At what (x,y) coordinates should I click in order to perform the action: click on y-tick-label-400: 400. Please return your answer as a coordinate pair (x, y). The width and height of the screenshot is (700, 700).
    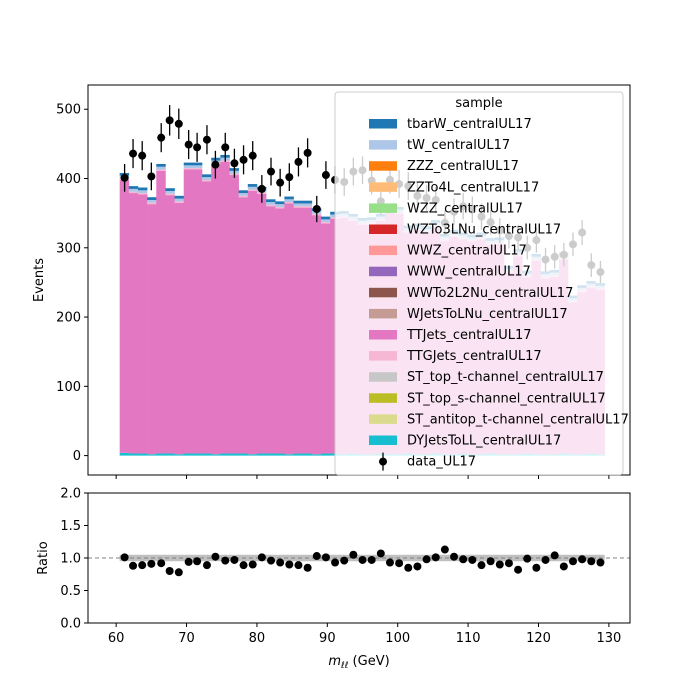
    Looking at the image, I should click on (68, 179).